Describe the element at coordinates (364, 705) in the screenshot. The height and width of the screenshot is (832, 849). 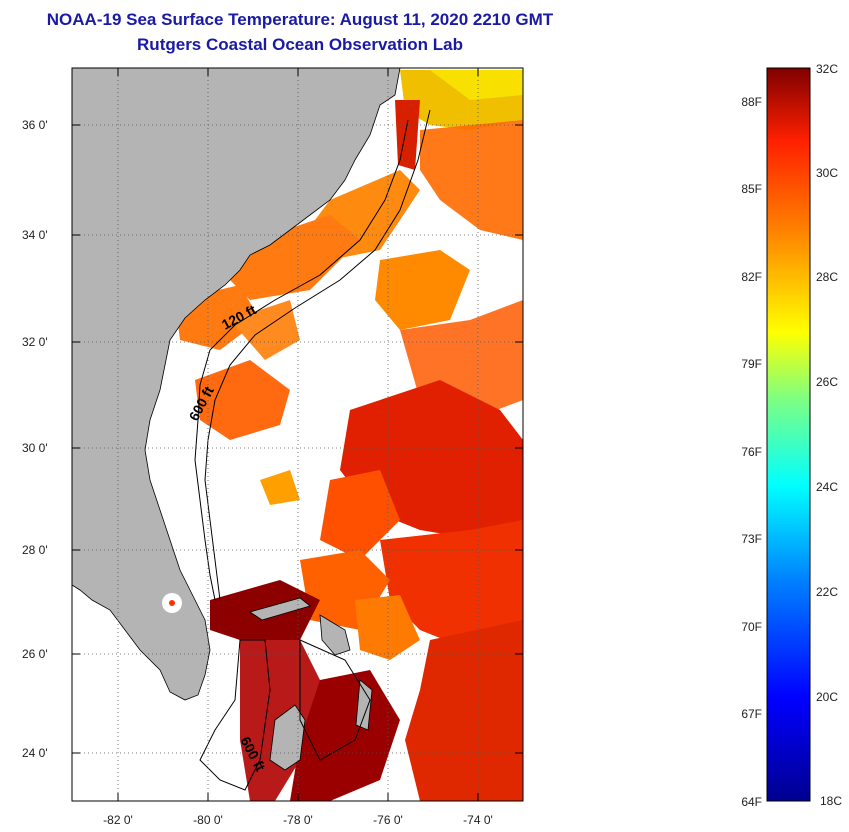
I see `land-bahamas-eleuthera` at that location.